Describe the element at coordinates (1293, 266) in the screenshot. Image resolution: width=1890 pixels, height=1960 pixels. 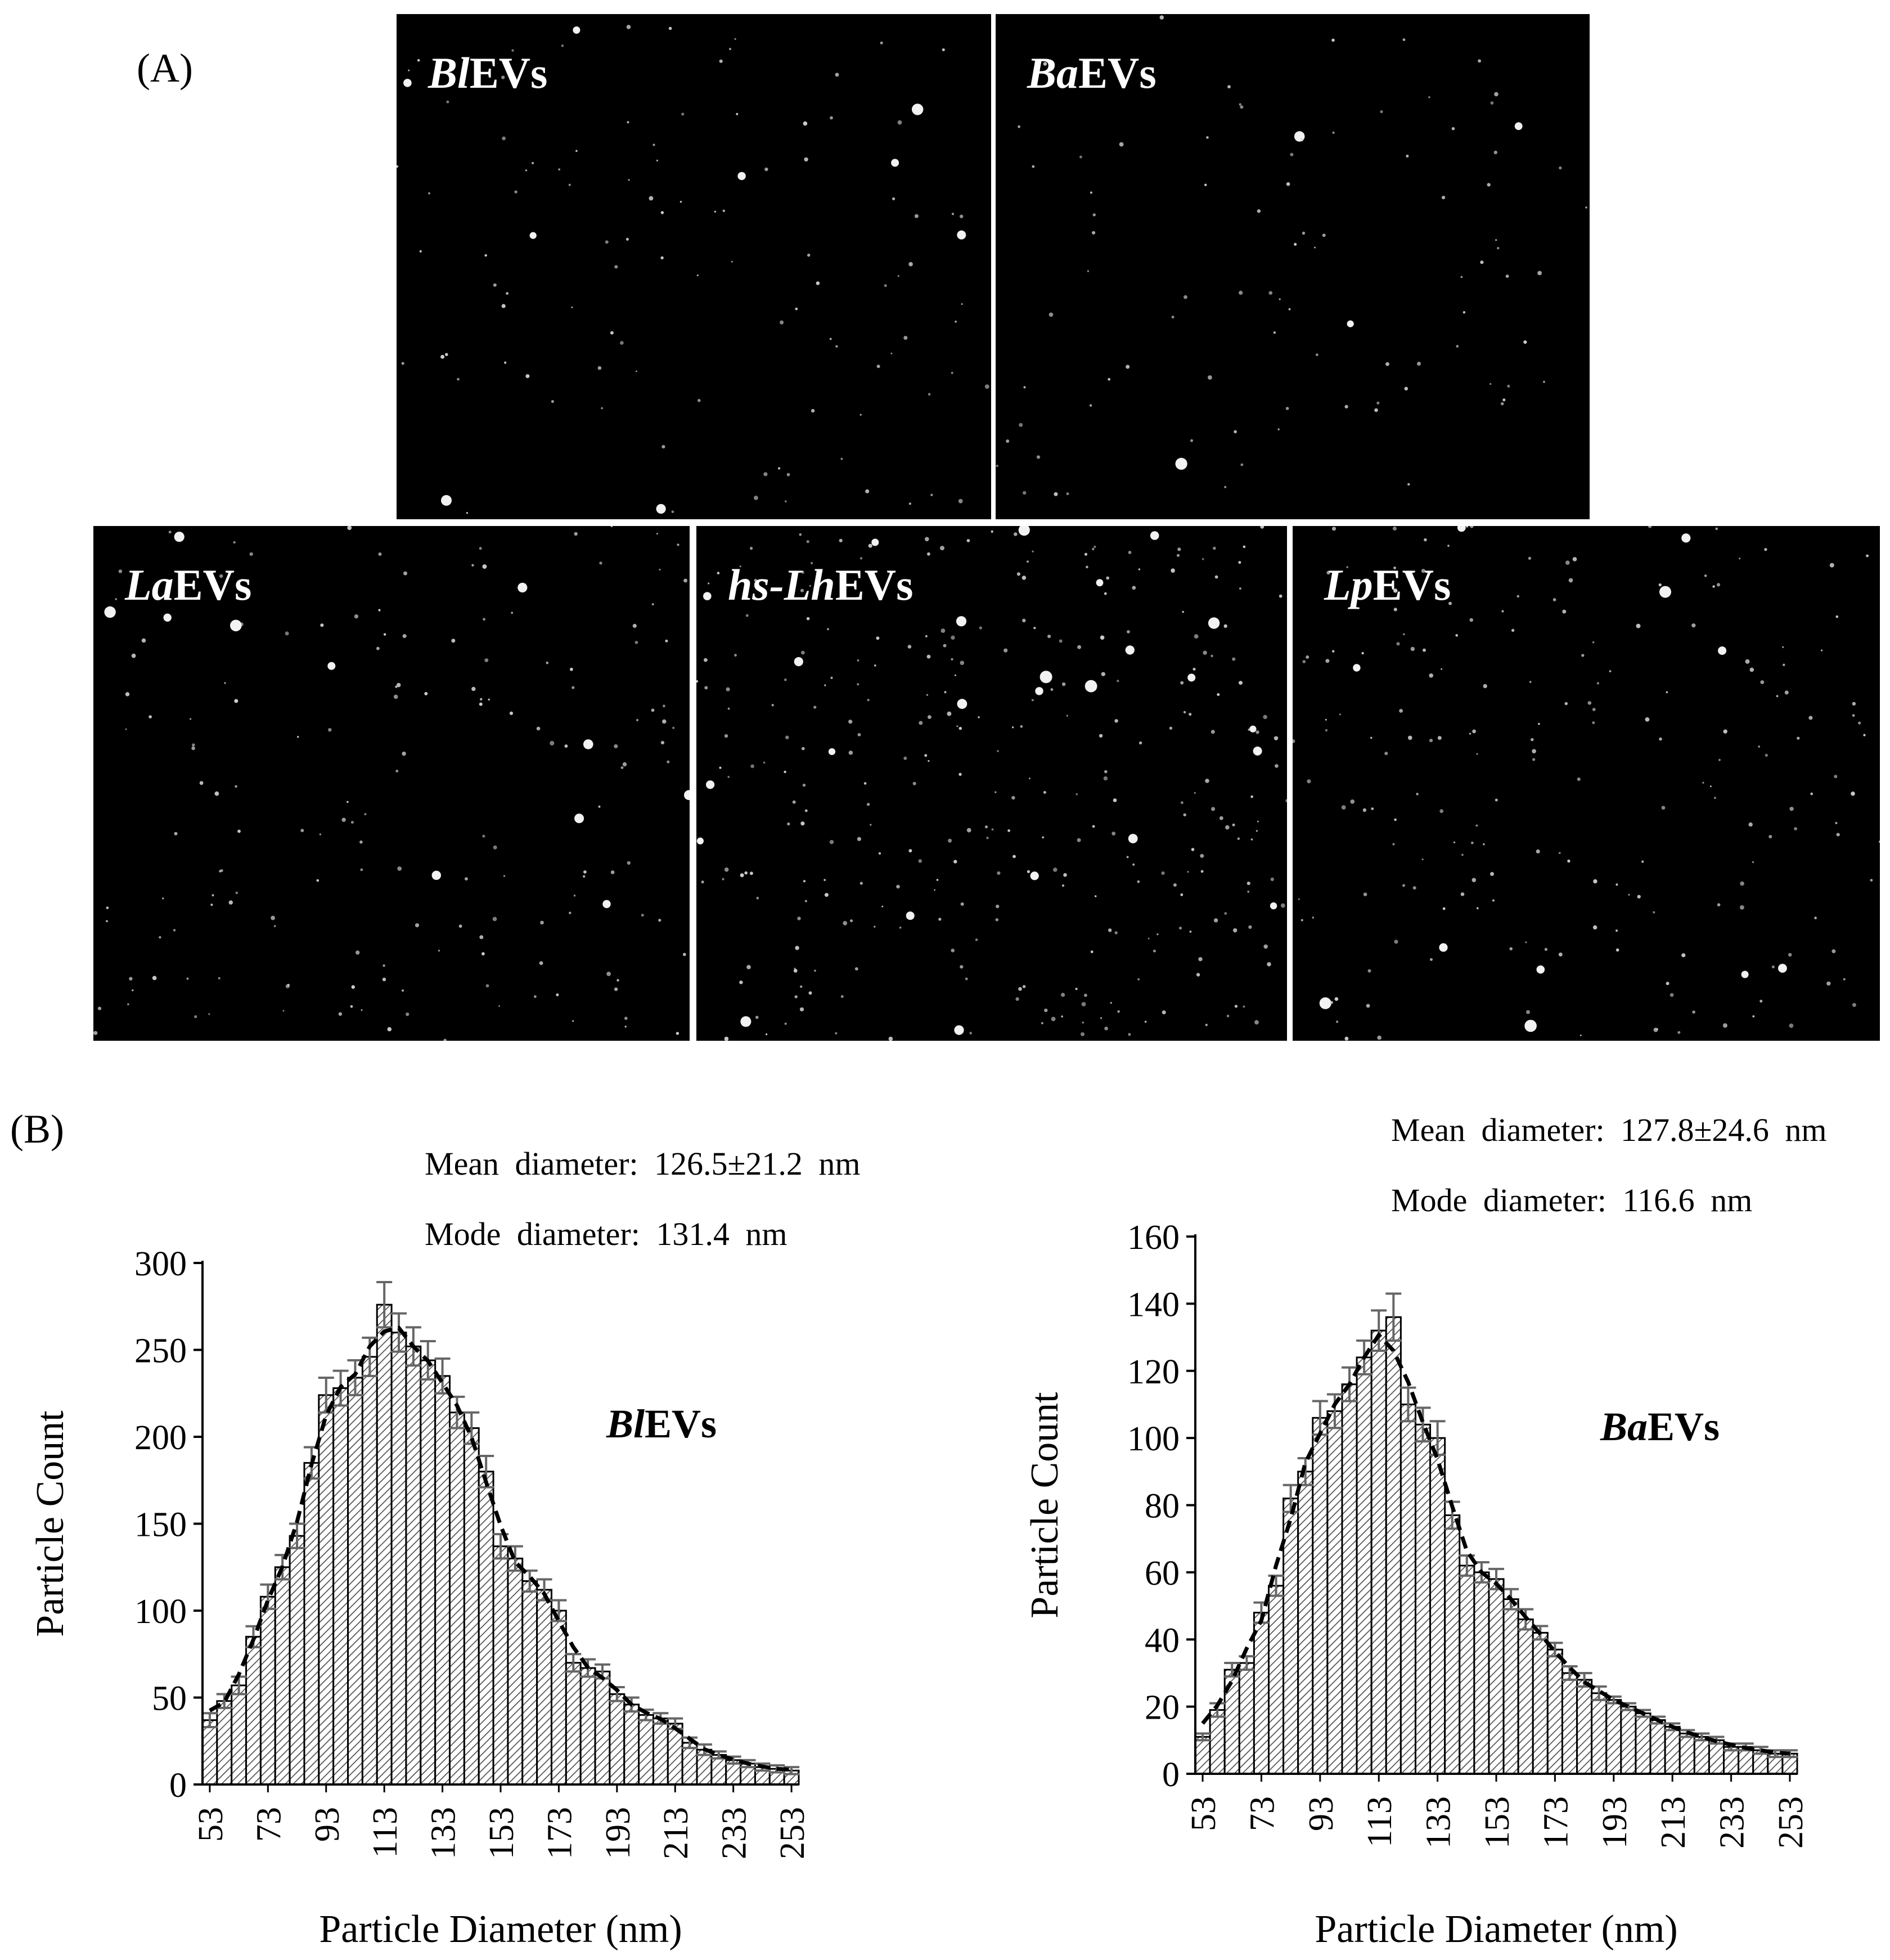
I see `micrograph-ba: BaEVs` at that location.